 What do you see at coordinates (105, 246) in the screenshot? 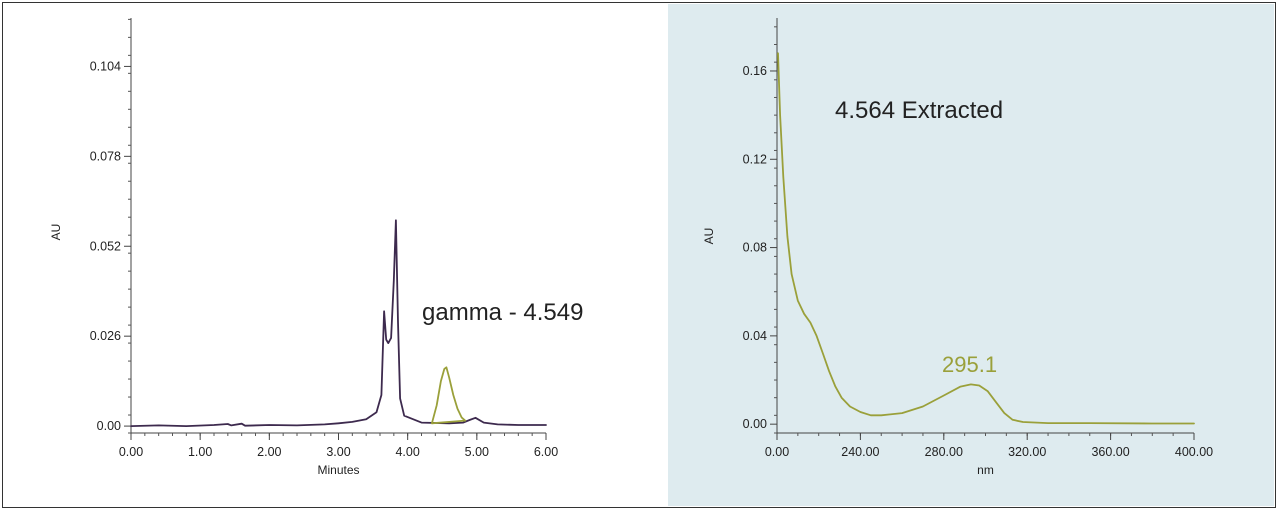
I see `y-tick-label: 0.052` at bounding box center [105, 246].